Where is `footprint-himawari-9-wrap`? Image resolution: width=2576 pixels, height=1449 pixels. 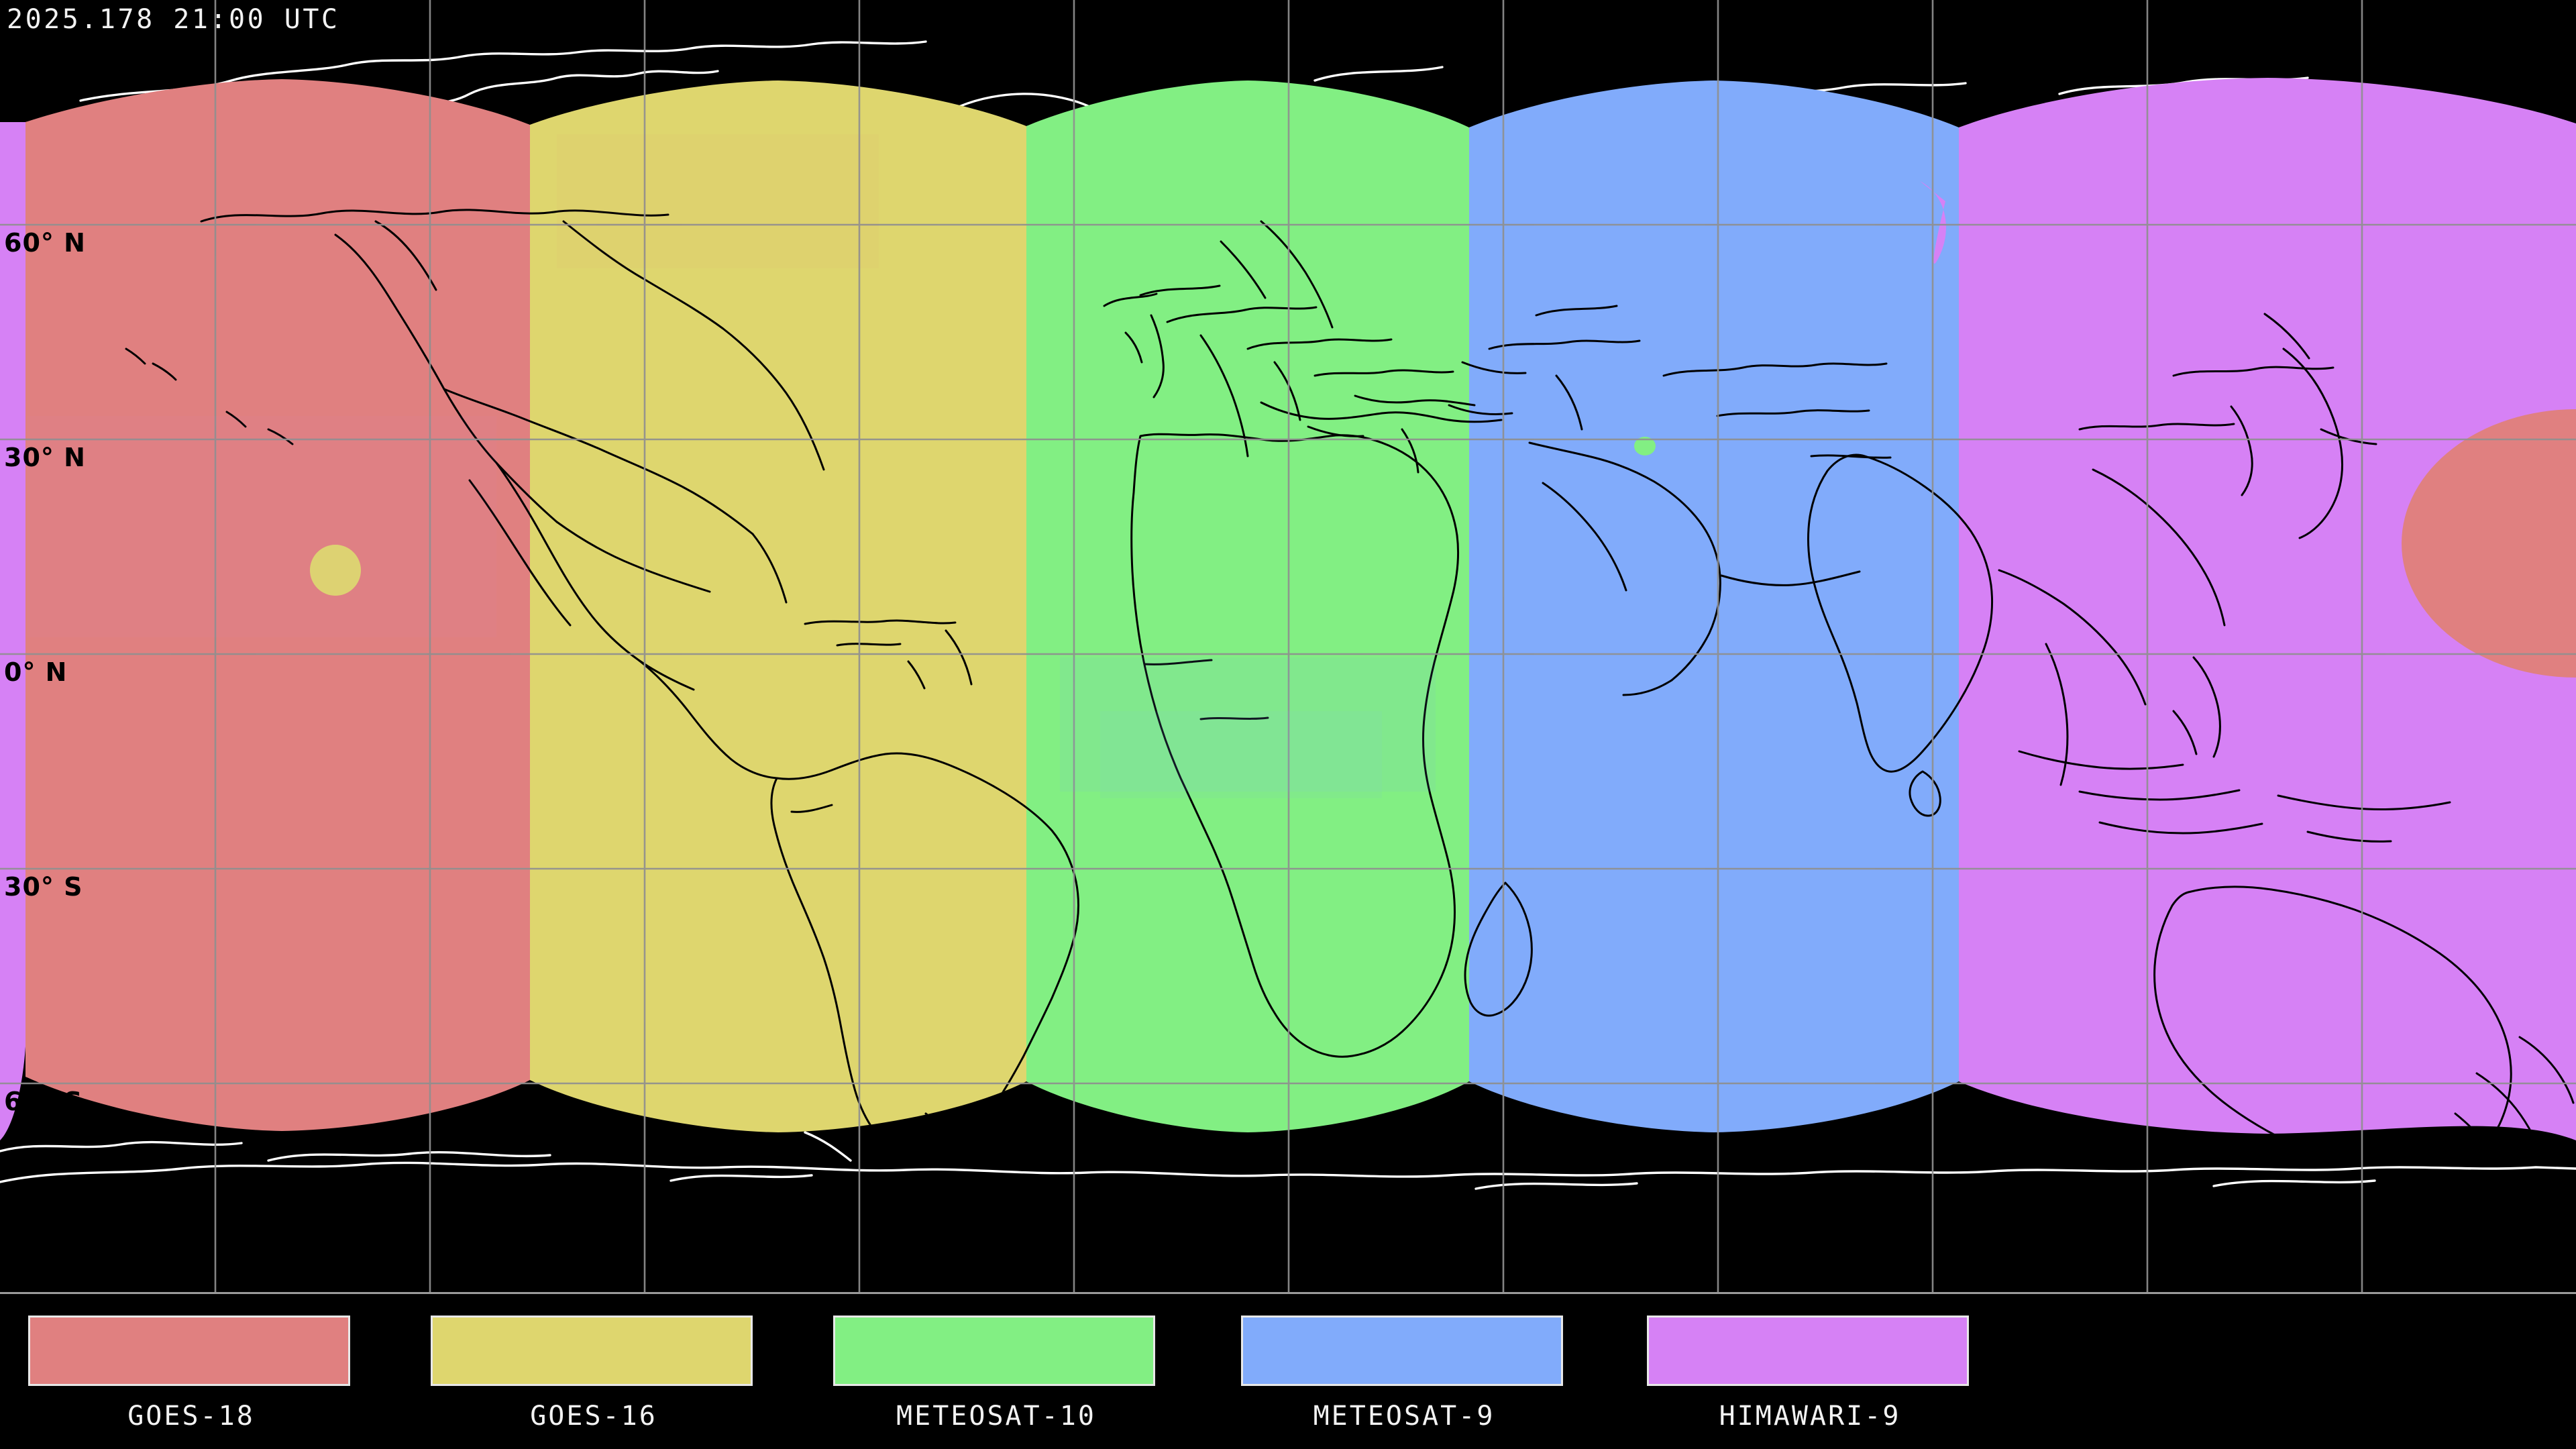
footprint-himawari-9-wrap is located at coordinates (13, 609).